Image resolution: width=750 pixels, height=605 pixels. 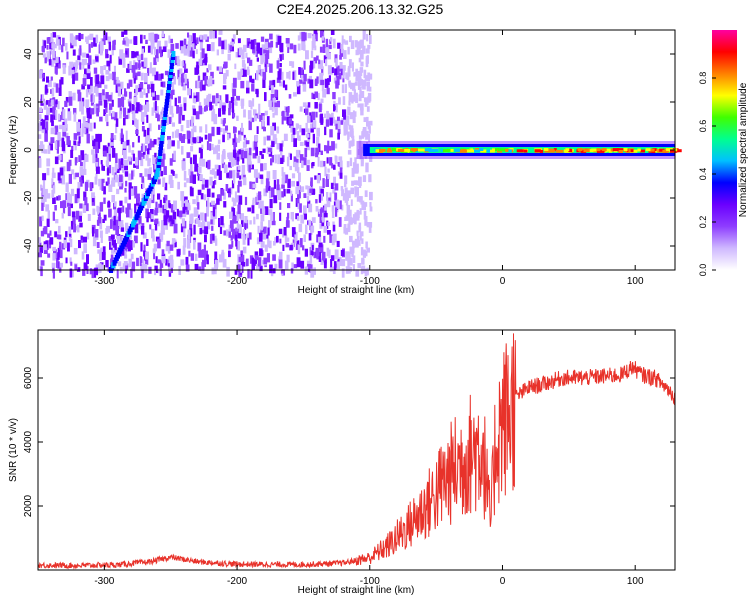 I want to click on snr-x-tick-label: -100, so click(x=370, y=581).